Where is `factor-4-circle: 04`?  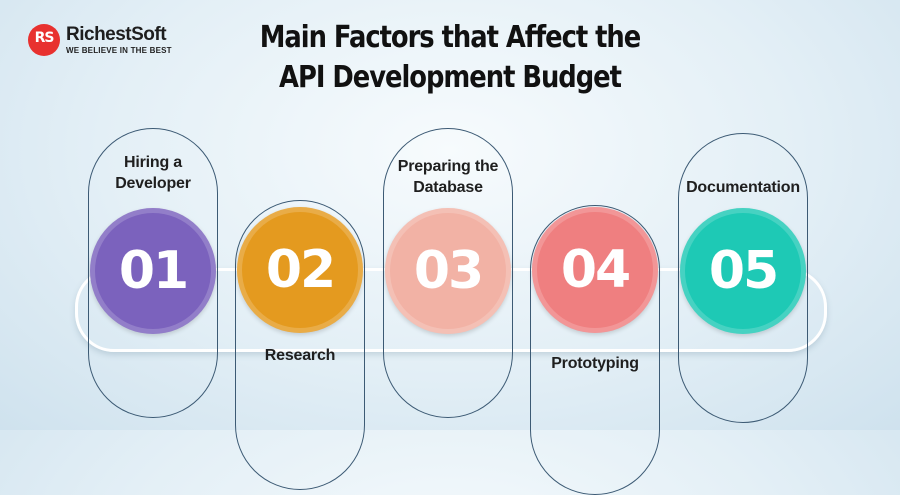 factor-4-circle: 04 is located at coordinates (595, 270).